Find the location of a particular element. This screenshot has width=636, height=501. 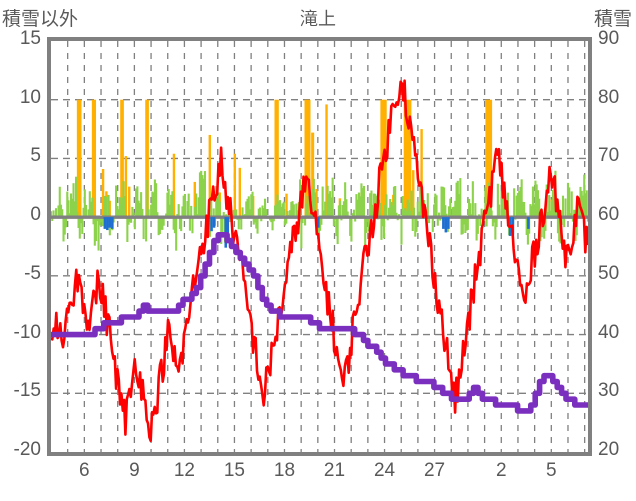

x-axis-tick: 12 is located at coordinates (184, 470).